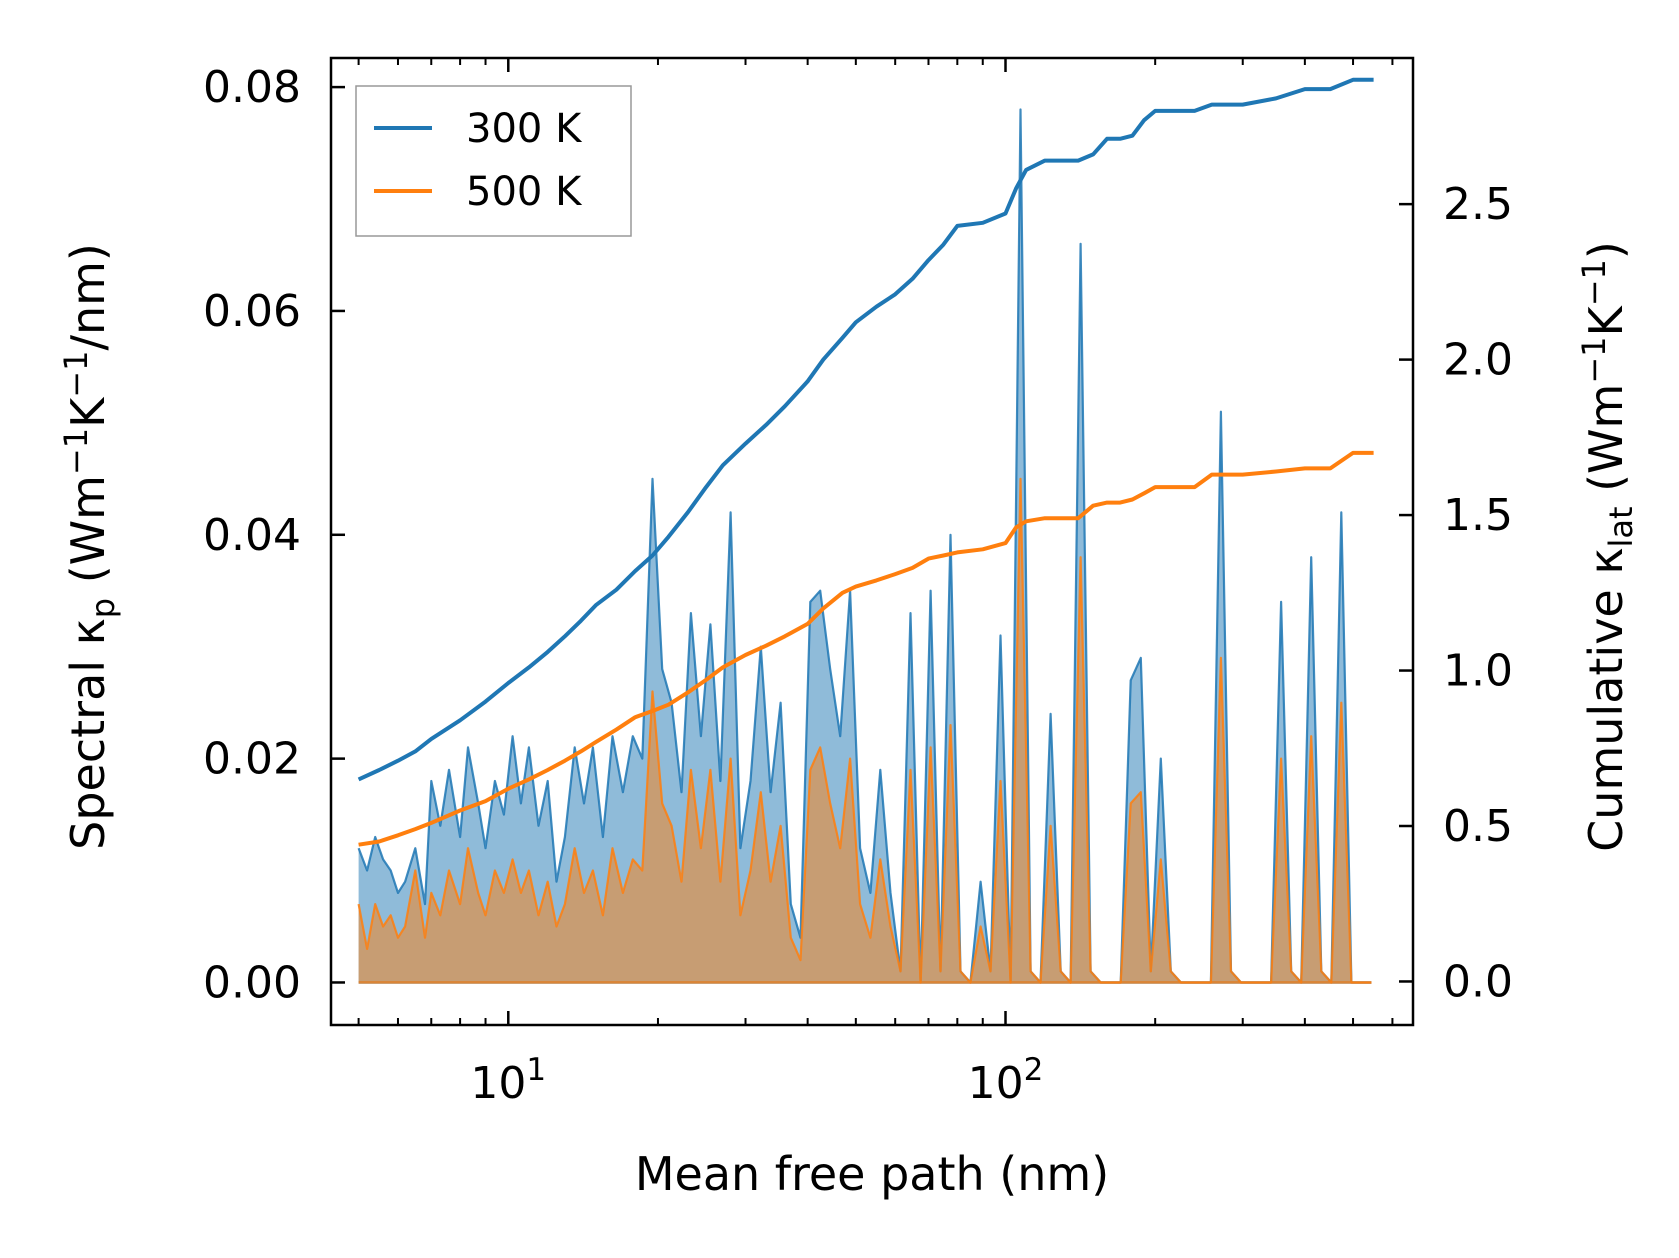 The width and height of the screenshot is (1679, 1258). What do you see at coordinates (1478, 360) in the screenshot?
I see `y-right-tick-label: 2.0` at bounding box center [1478, 360].